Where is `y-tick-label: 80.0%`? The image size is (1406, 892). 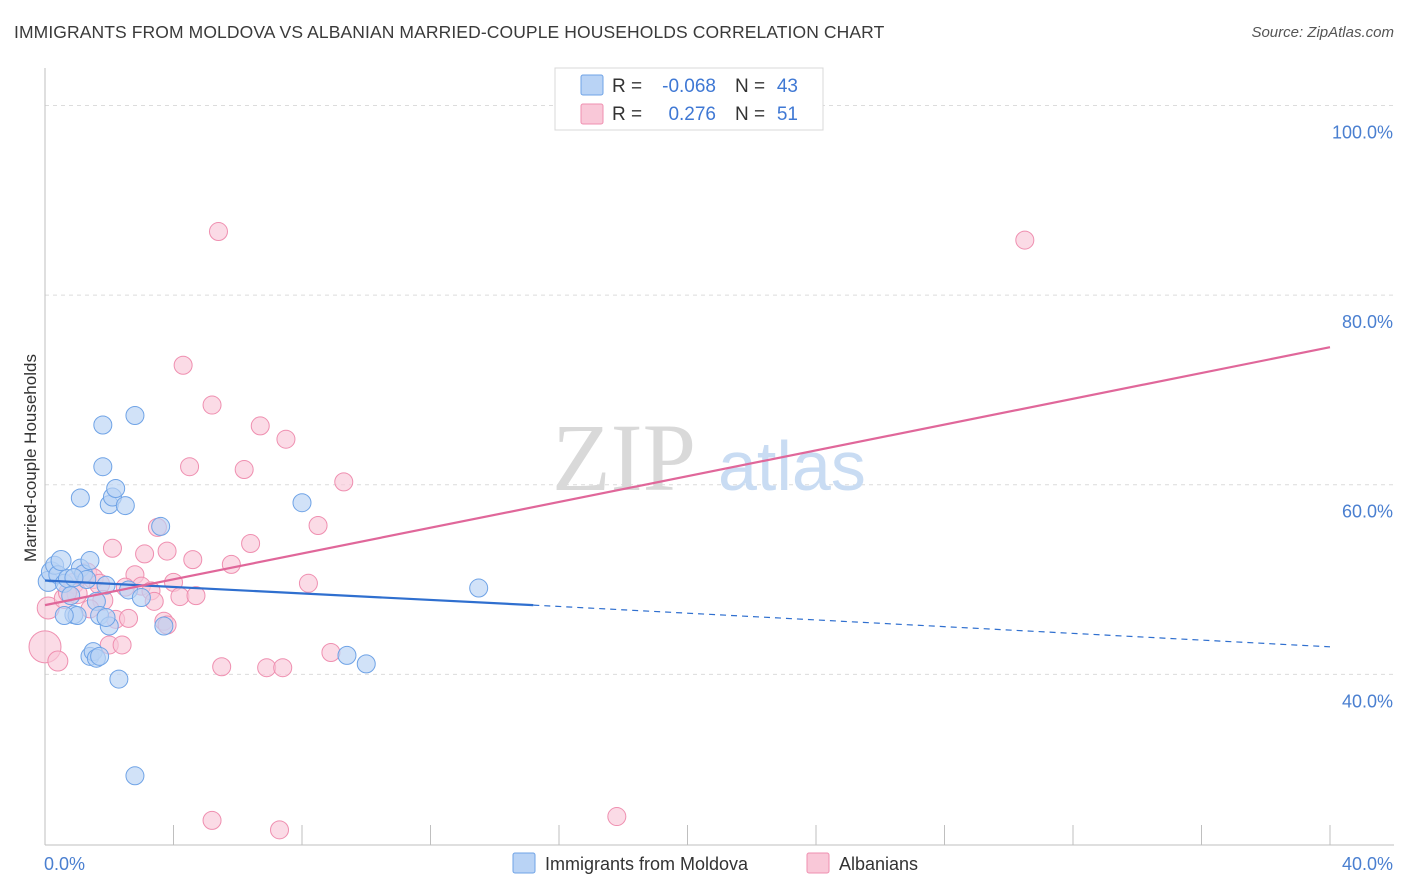 y-tick-label: 80.0% is located at coordinates (1367, 322).